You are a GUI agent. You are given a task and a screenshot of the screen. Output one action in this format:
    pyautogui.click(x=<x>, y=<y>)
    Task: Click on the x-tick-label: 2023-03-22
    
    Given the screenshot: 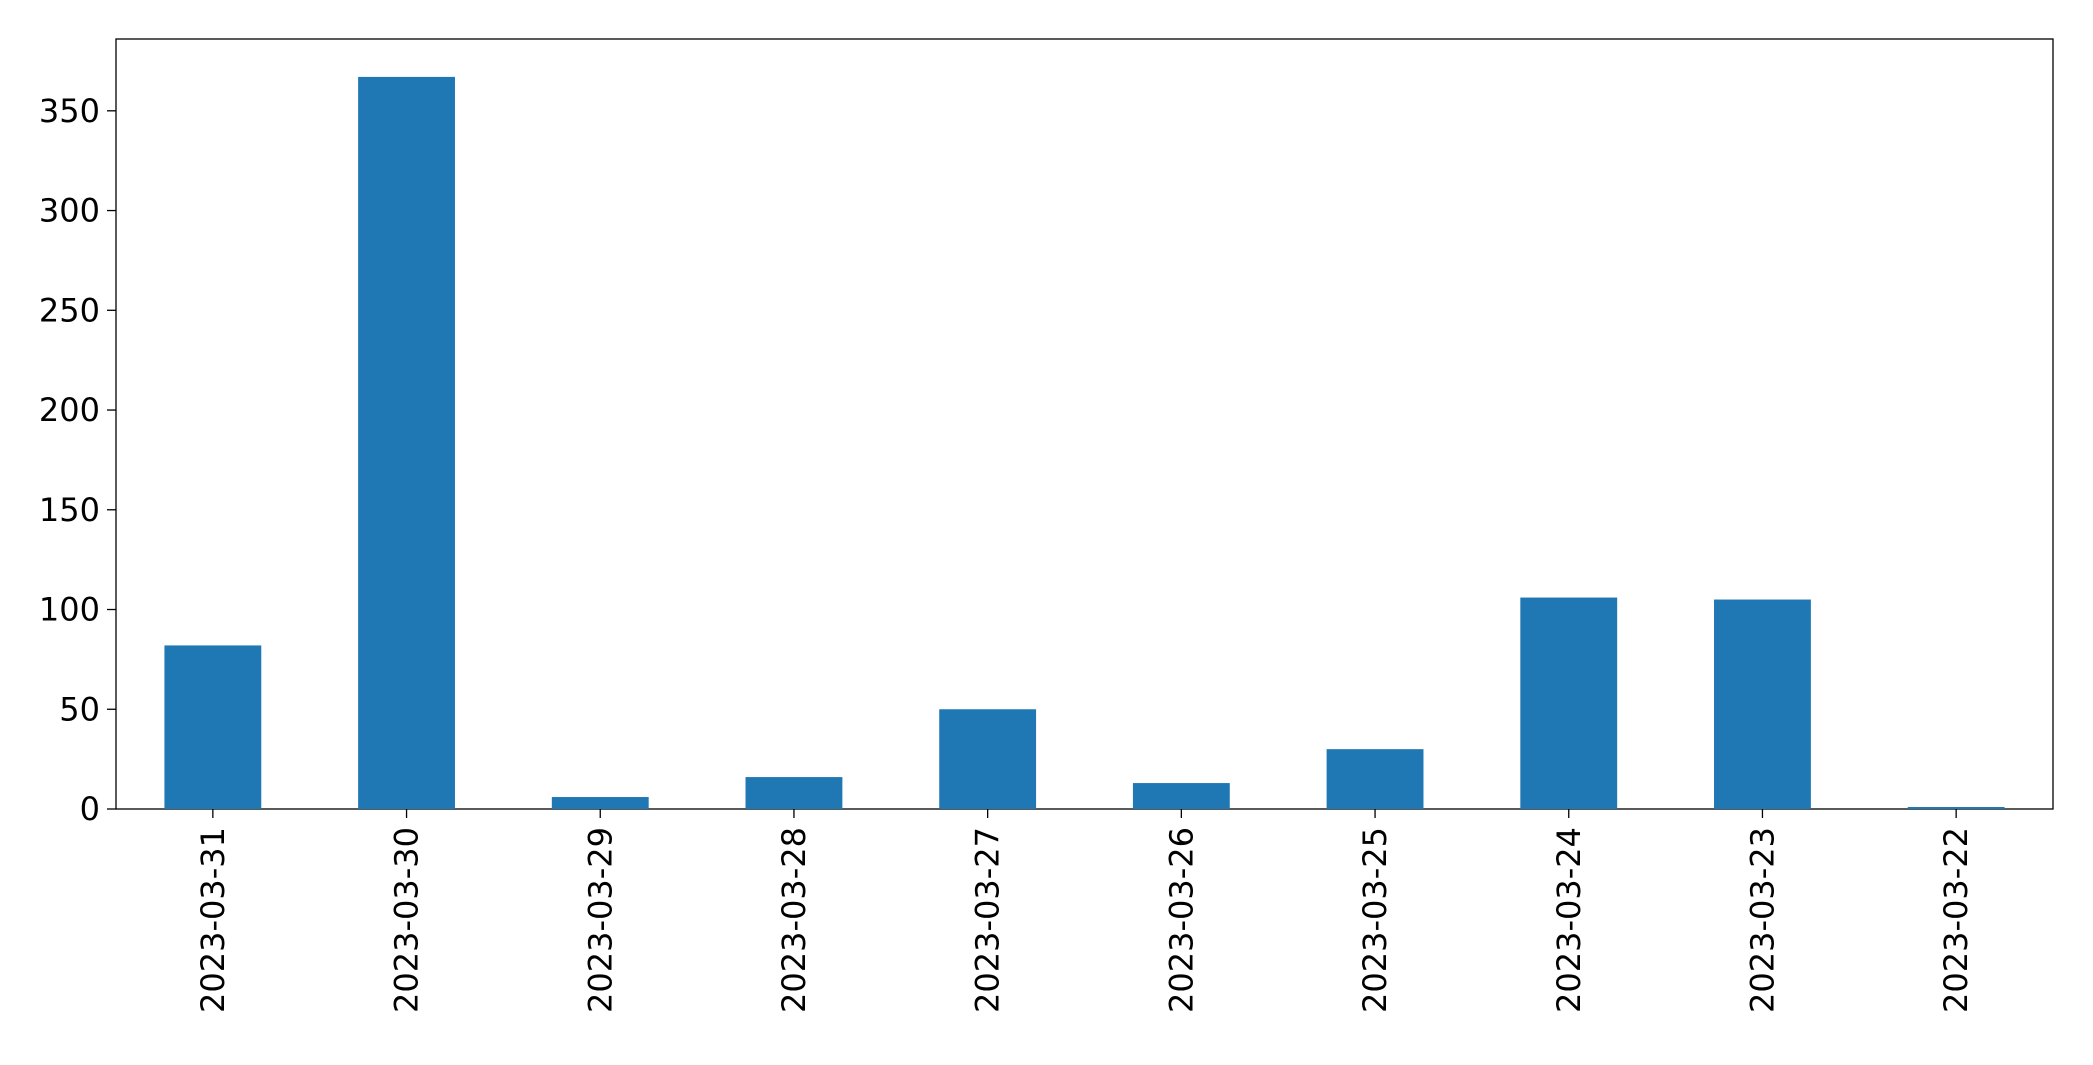 What is the action you would take?
    pyautogui.click(x=1956, y=920)
    